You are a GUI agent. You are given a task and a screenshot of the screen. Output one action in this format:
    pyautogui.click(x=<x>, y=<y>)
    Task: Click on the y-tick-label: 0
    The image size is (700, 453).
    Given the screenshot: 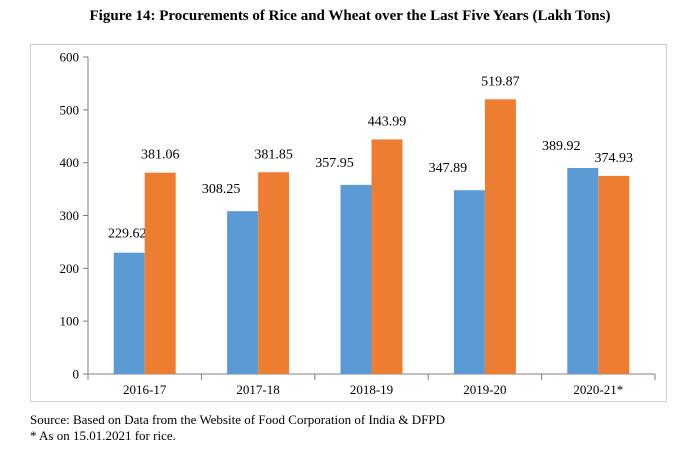 What is the action you would take?
    pyautogui.click(x=76, y=374)
    